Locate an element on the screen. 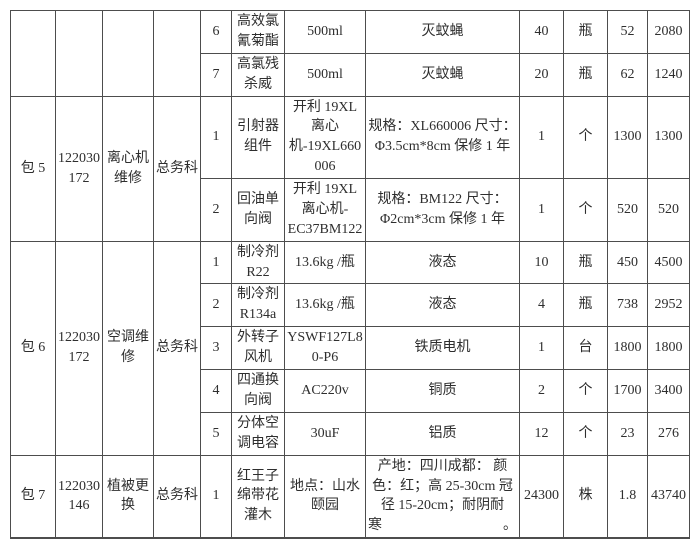 The image size is (700, 539). cell-unit-price: 23 is located at coordinates (627, 433).